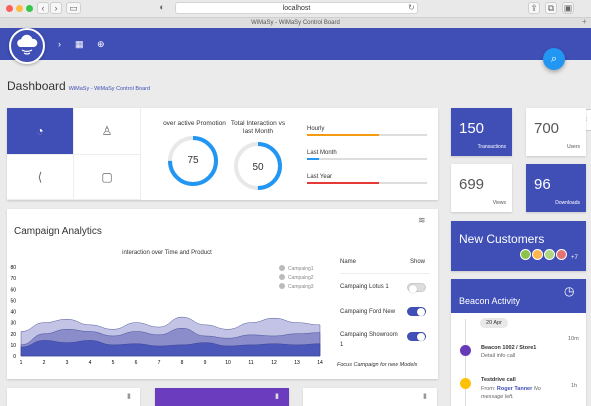  What do you see at coordinates (13, 268) in the screenshot?
I see `y-tick-label: 80` at bounding box center [13, 268].